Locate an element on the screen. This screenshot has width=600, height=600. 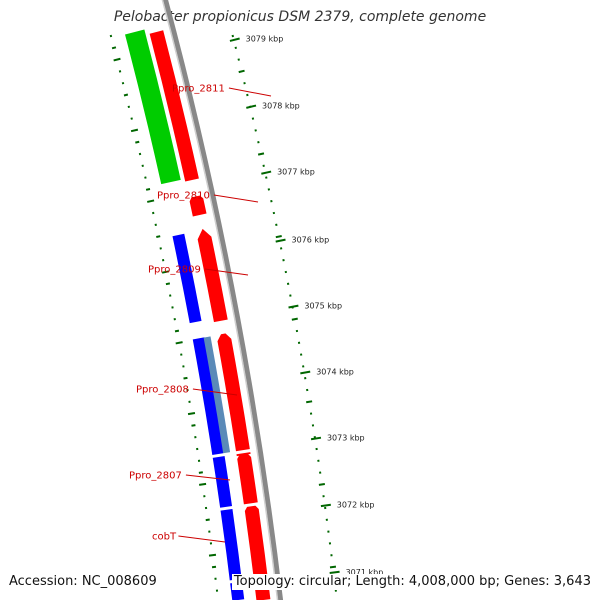
gene-label-ppro-2807: Ppro_2807 is located at coordinates (155, 476).